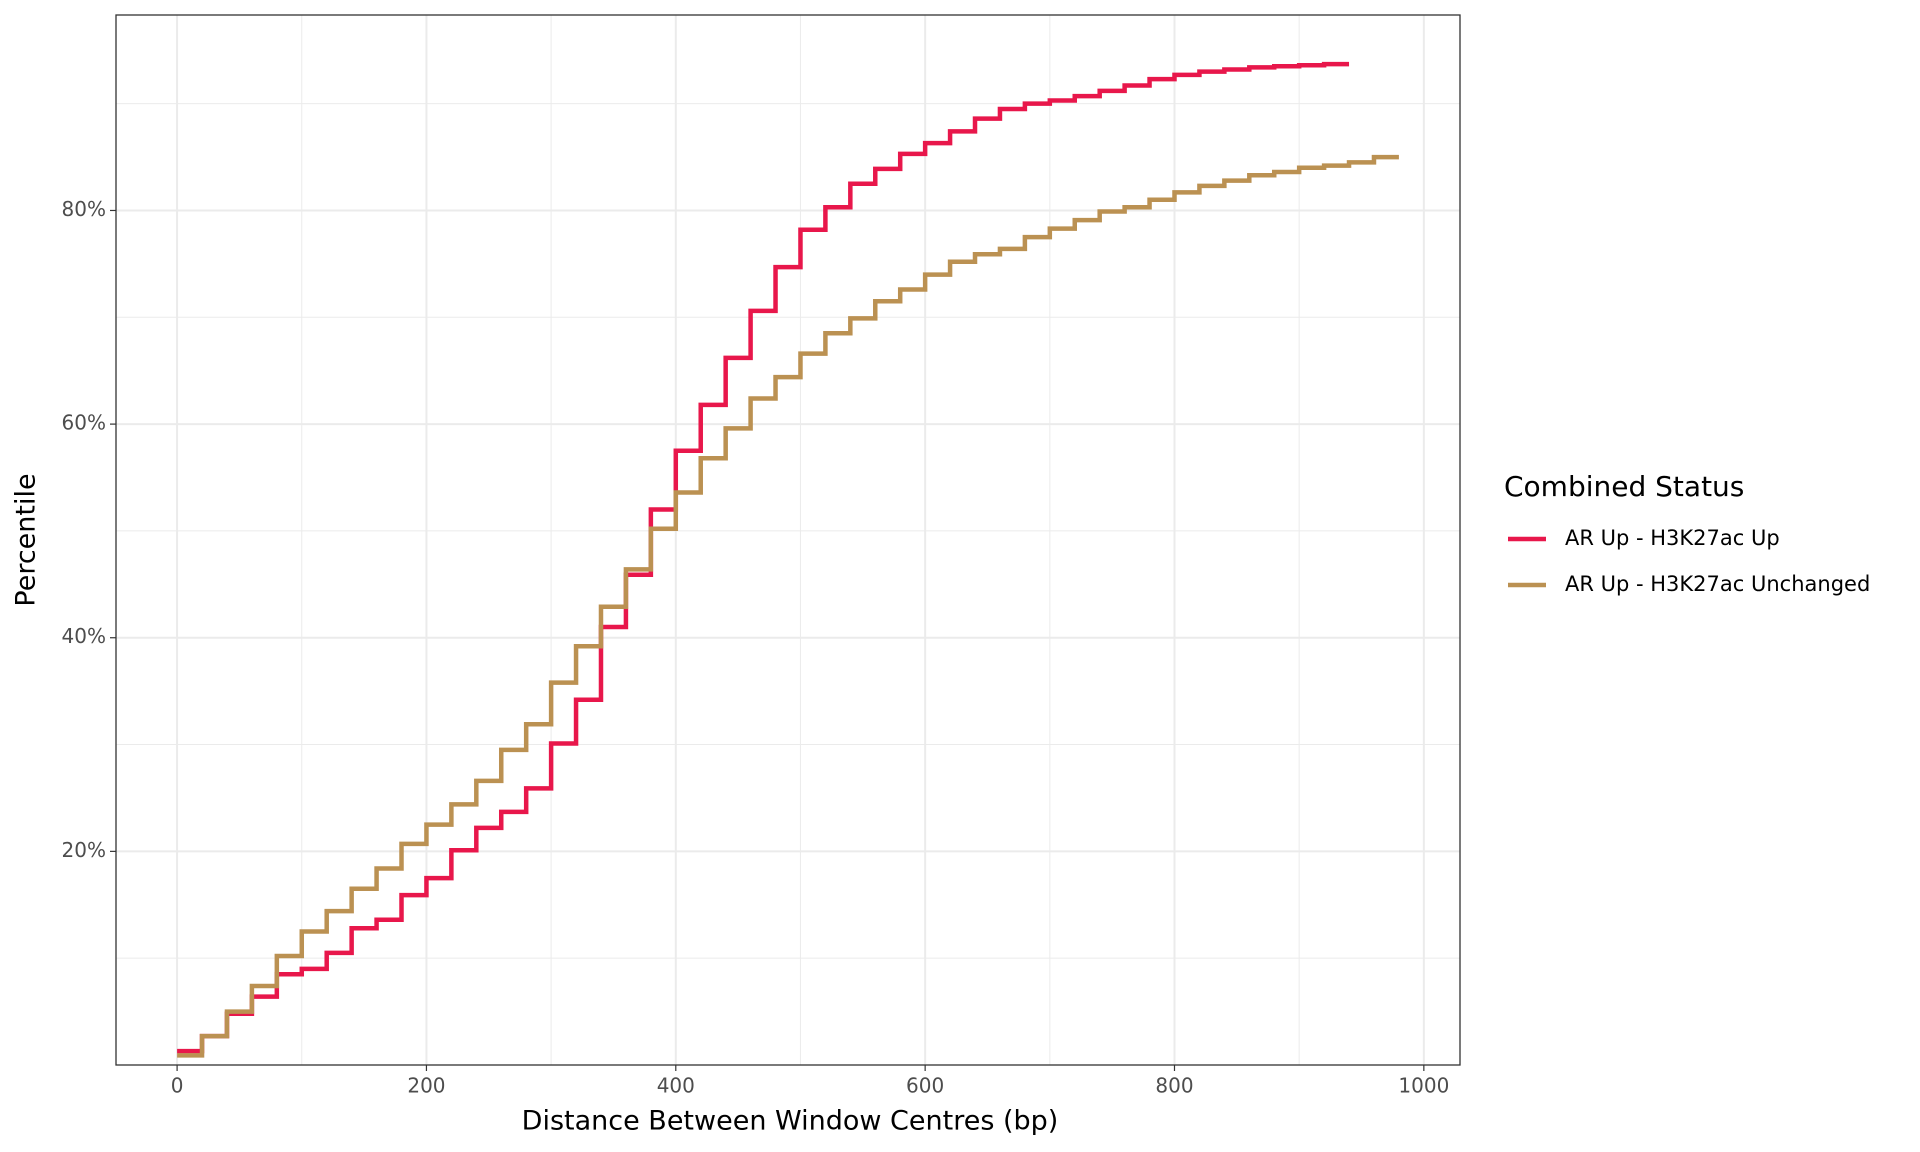 The height and width of the screenshot is (1152, 1920). What do you see at coordinates (84, 423) in the screenshot?
I see `y-tick-label: 60%` at bounding box center [84, 423].